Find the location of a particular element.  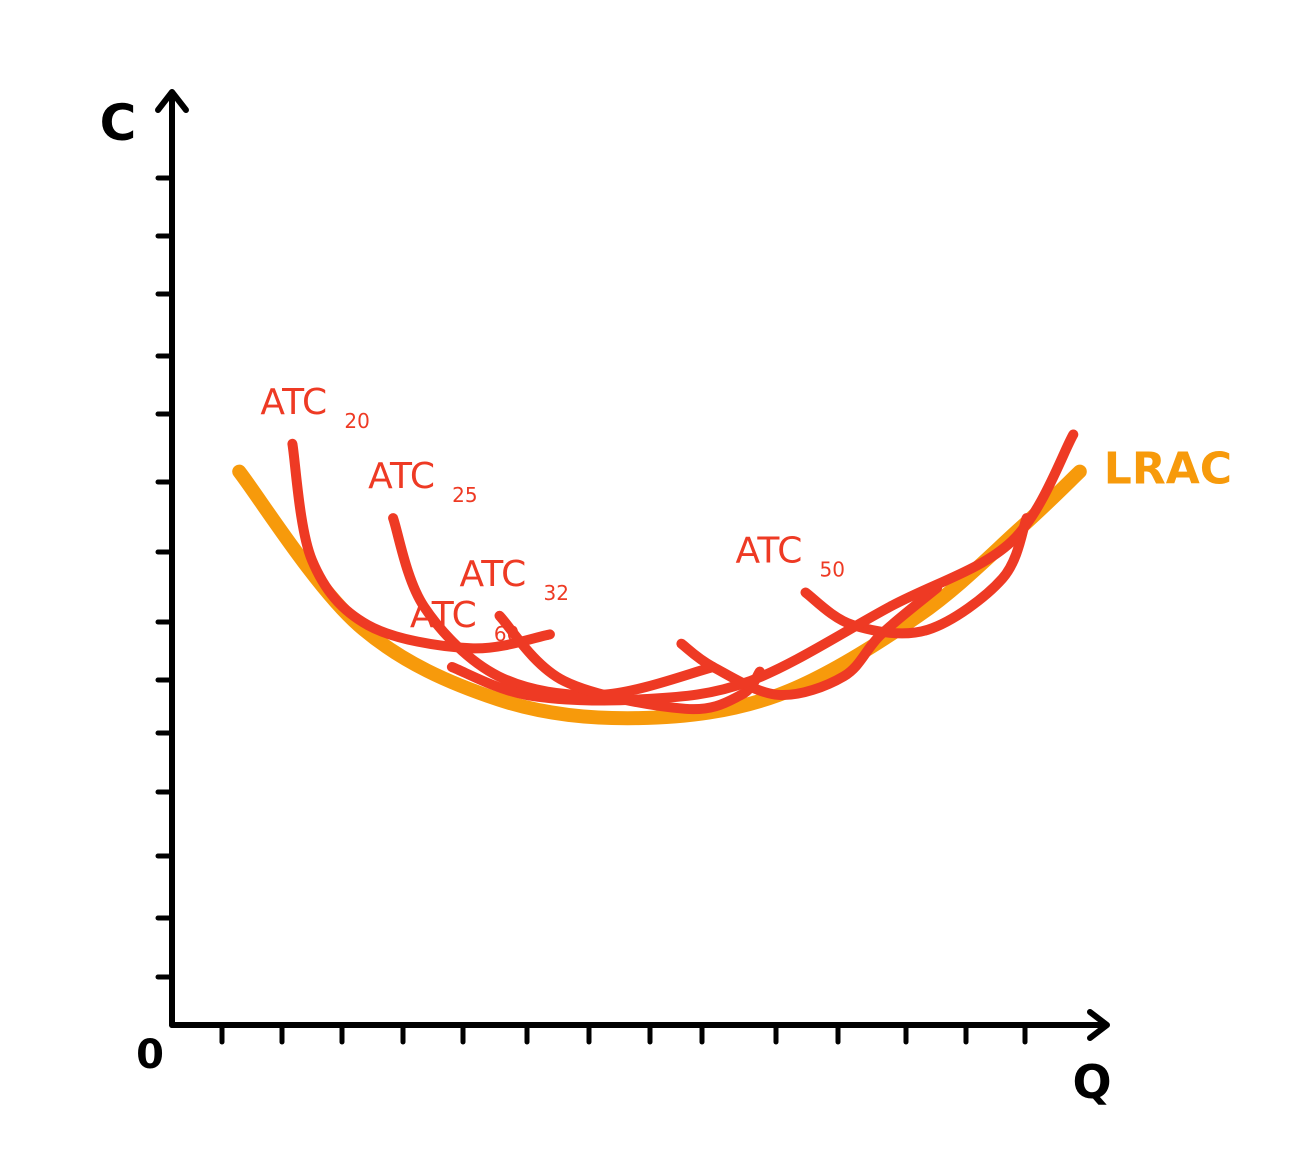

atc-60-label: ATC is located at coordinates (443, 615).